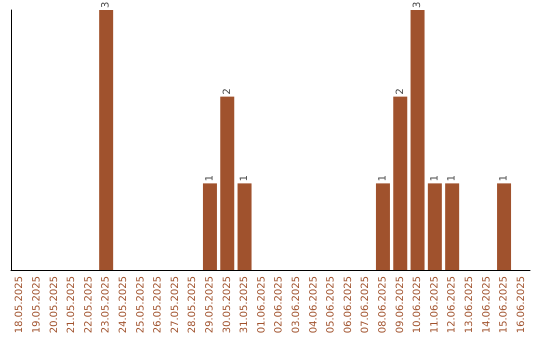 This screenshot has height=340, width=540. I want to click on x-tick-label: 28.05.2025, so click(192, 305).